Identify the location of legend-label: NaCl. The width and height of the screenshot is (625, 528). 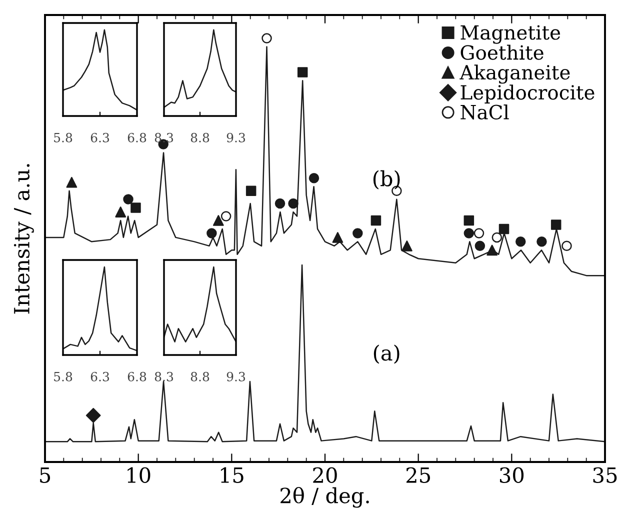
(484, 112).